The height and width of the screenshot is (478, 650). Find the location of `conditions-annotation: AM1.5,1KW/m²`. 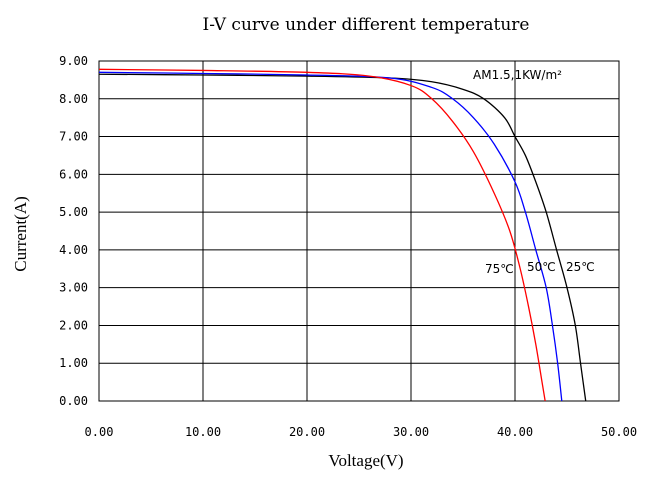

conditions-annotation: AM1.5,1KW/m² is located at coordinates (517, 75).